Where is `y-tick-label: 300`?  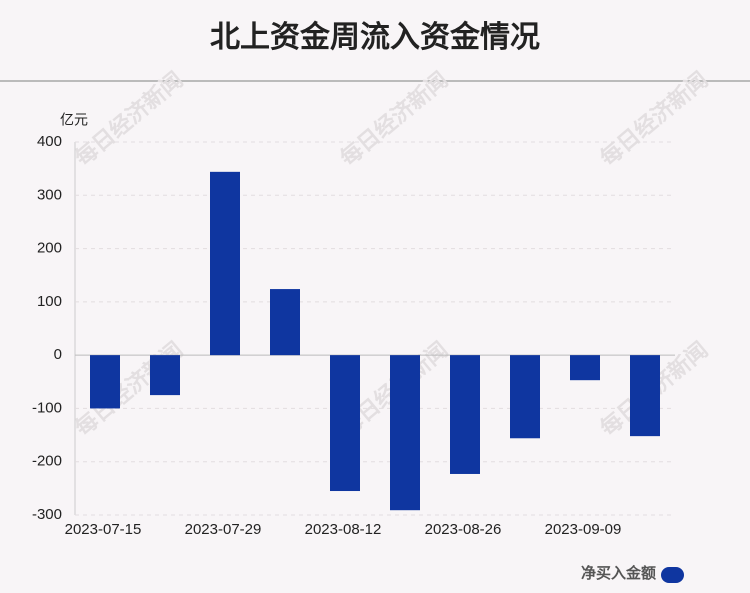
y-tick-label: 300 is located at coordinates (49, 194).